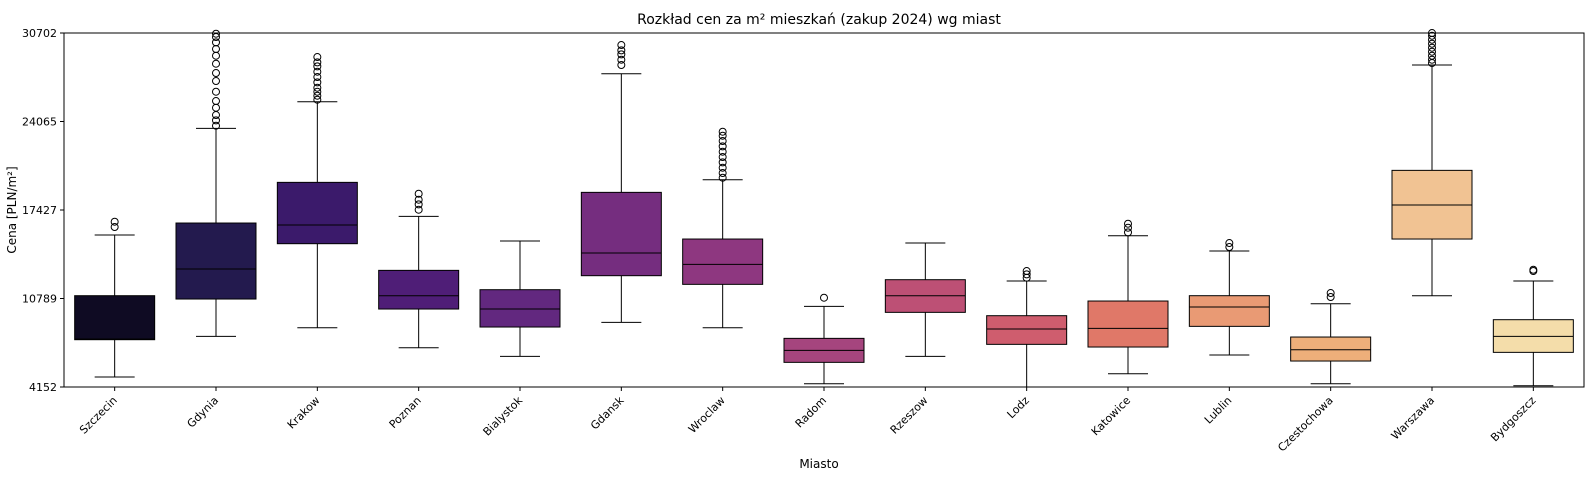  Describe the element at coordinates (216, 261) in the screenshot. I see `box-gdynia` at that location.